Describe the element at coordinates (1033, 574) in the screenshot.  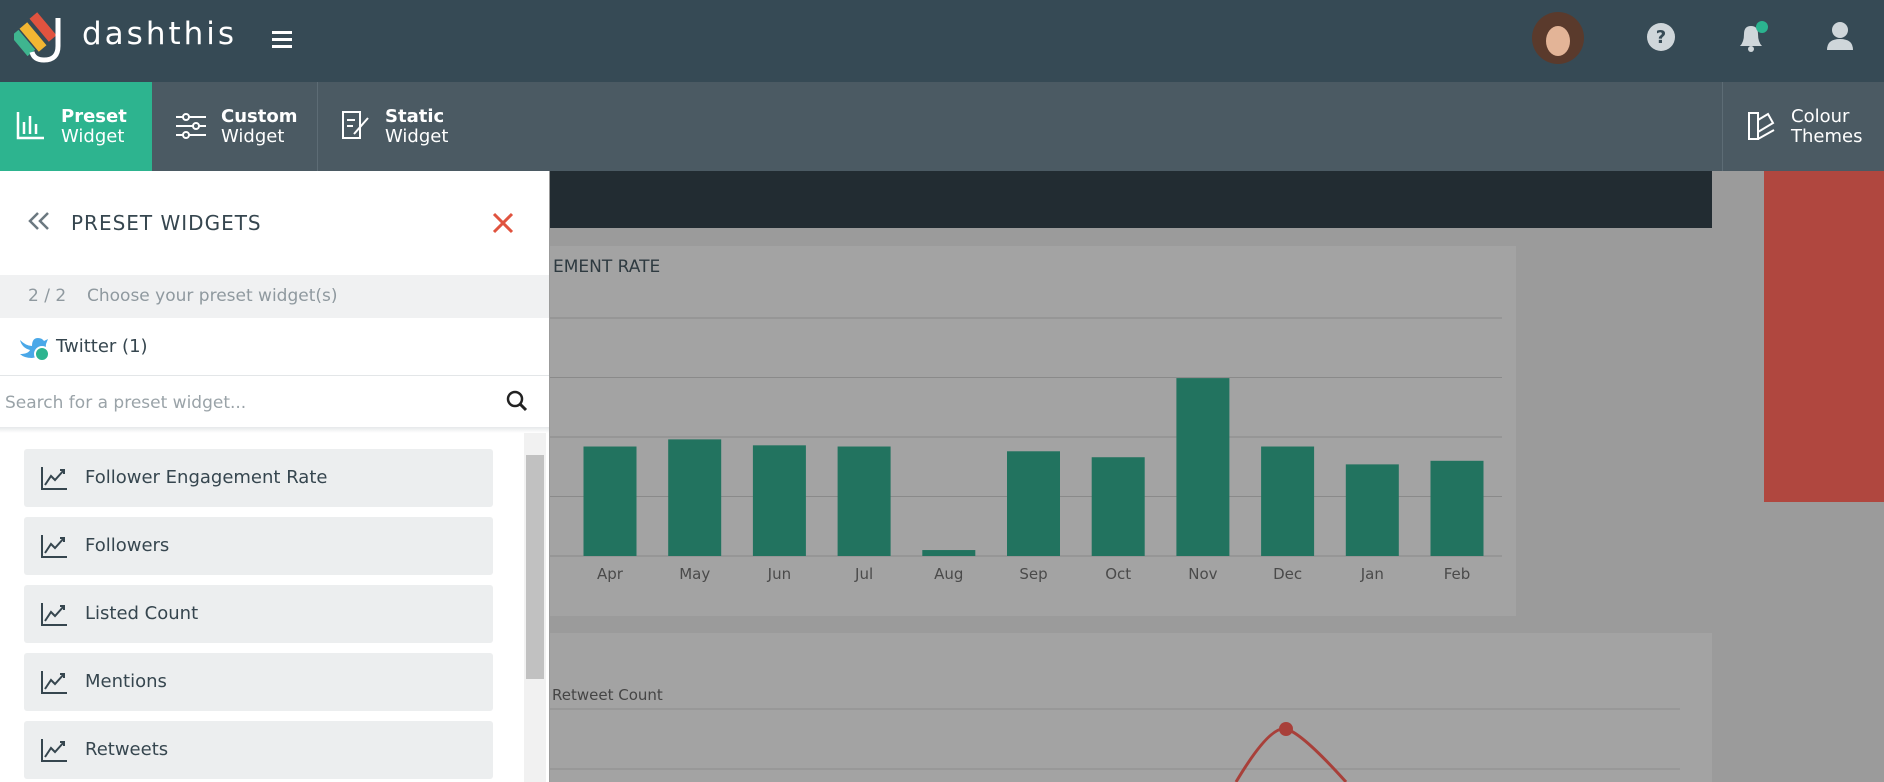
I see `x-tick-label: Sep` at that location.